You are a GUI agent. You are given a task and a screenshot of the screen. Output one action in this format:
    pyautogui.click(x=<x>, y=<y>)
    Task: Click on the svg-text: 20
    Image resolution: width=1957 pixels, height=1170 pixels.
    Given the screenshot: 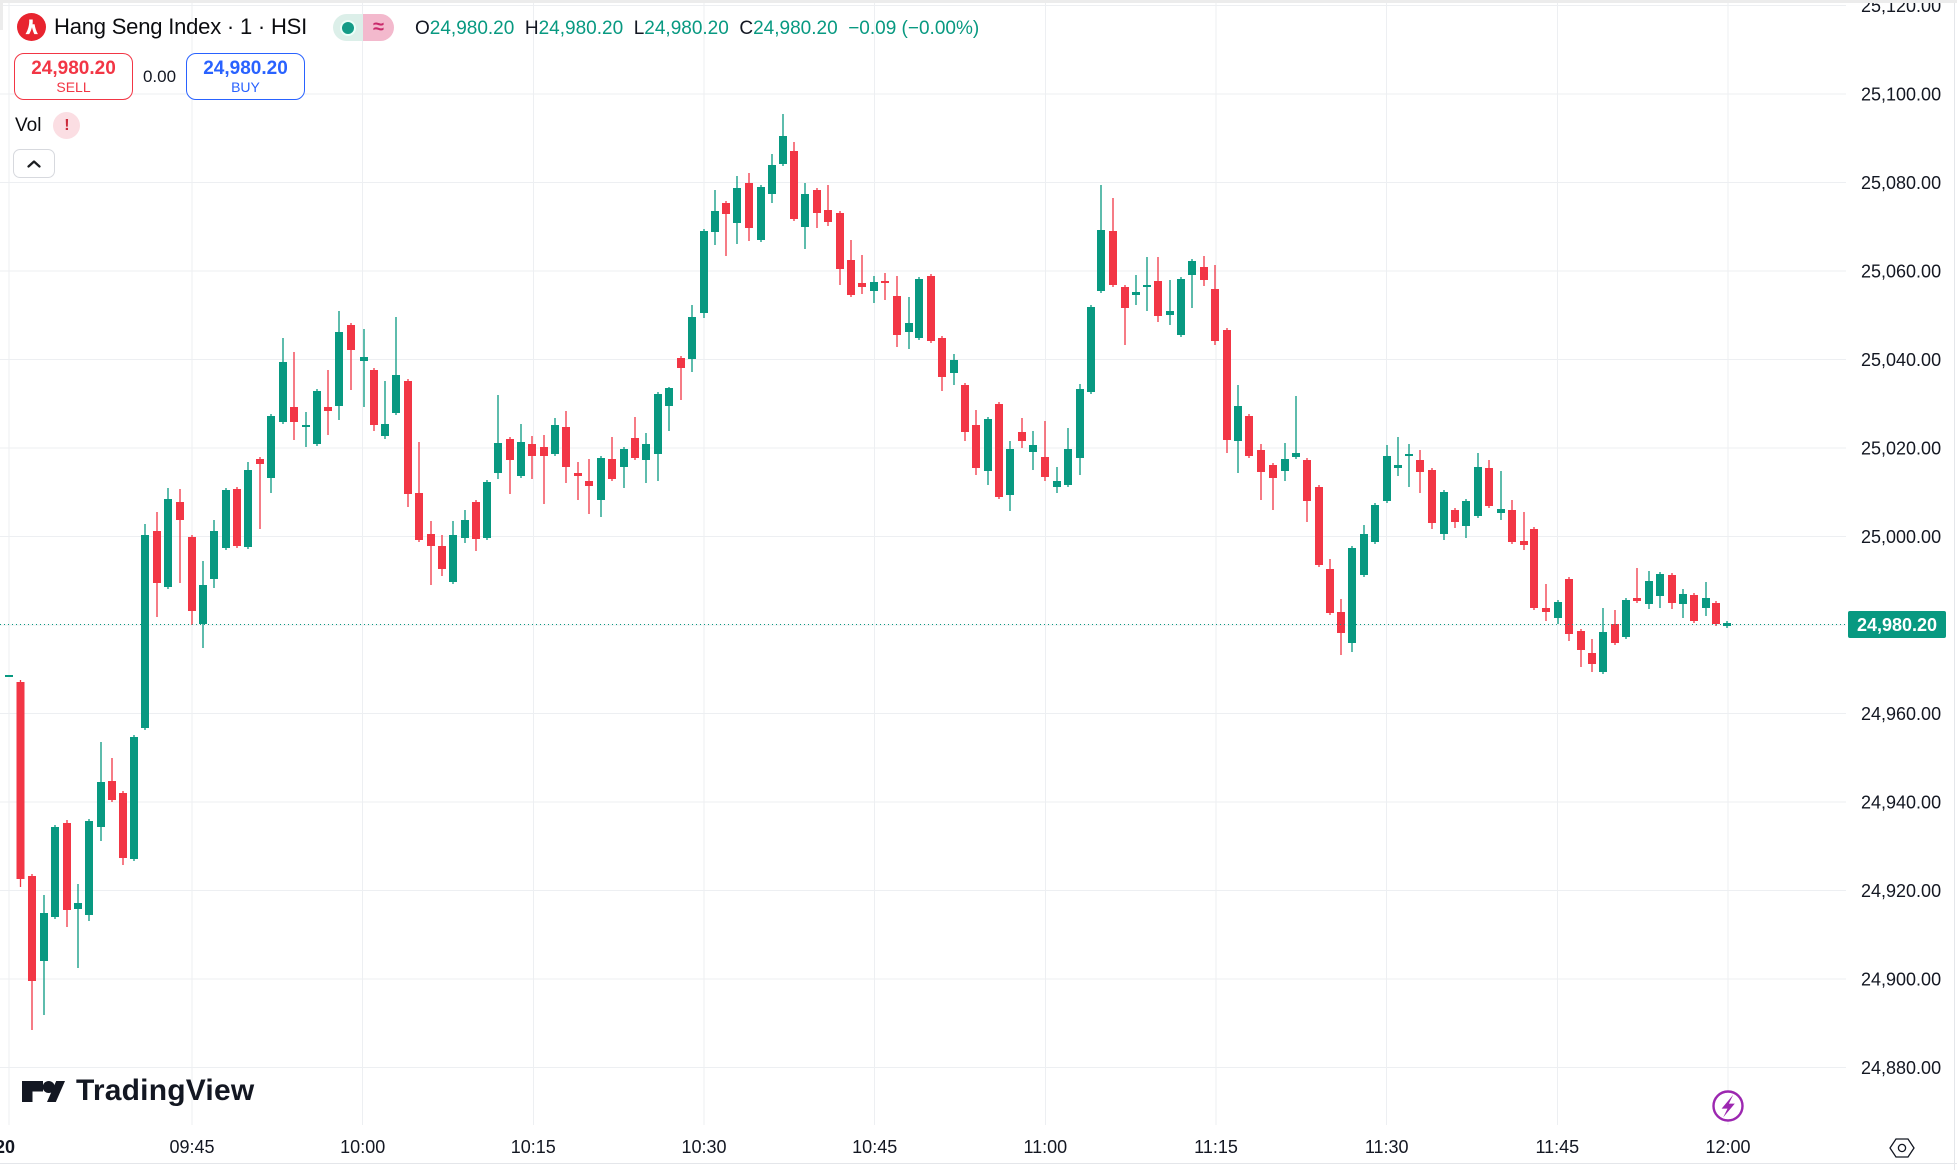 What is the action you would take?
    pyautogui.click(x=7, y=1147)
    